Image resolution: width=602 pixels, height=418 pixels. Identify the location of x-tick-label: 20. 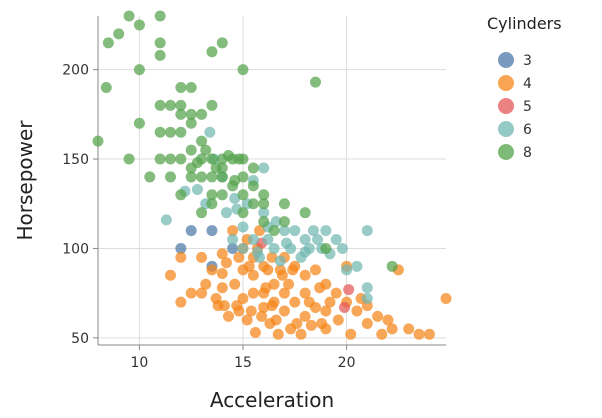
(347, 363).